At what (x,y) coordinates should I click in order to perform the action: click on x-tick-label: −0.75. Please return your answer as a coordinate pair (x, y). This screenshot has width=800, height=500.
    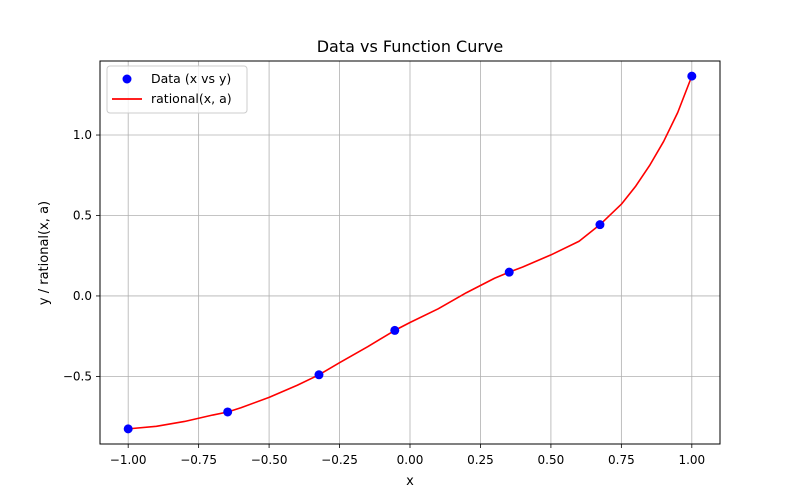
    Looking at the image, I should click on (198, 460).